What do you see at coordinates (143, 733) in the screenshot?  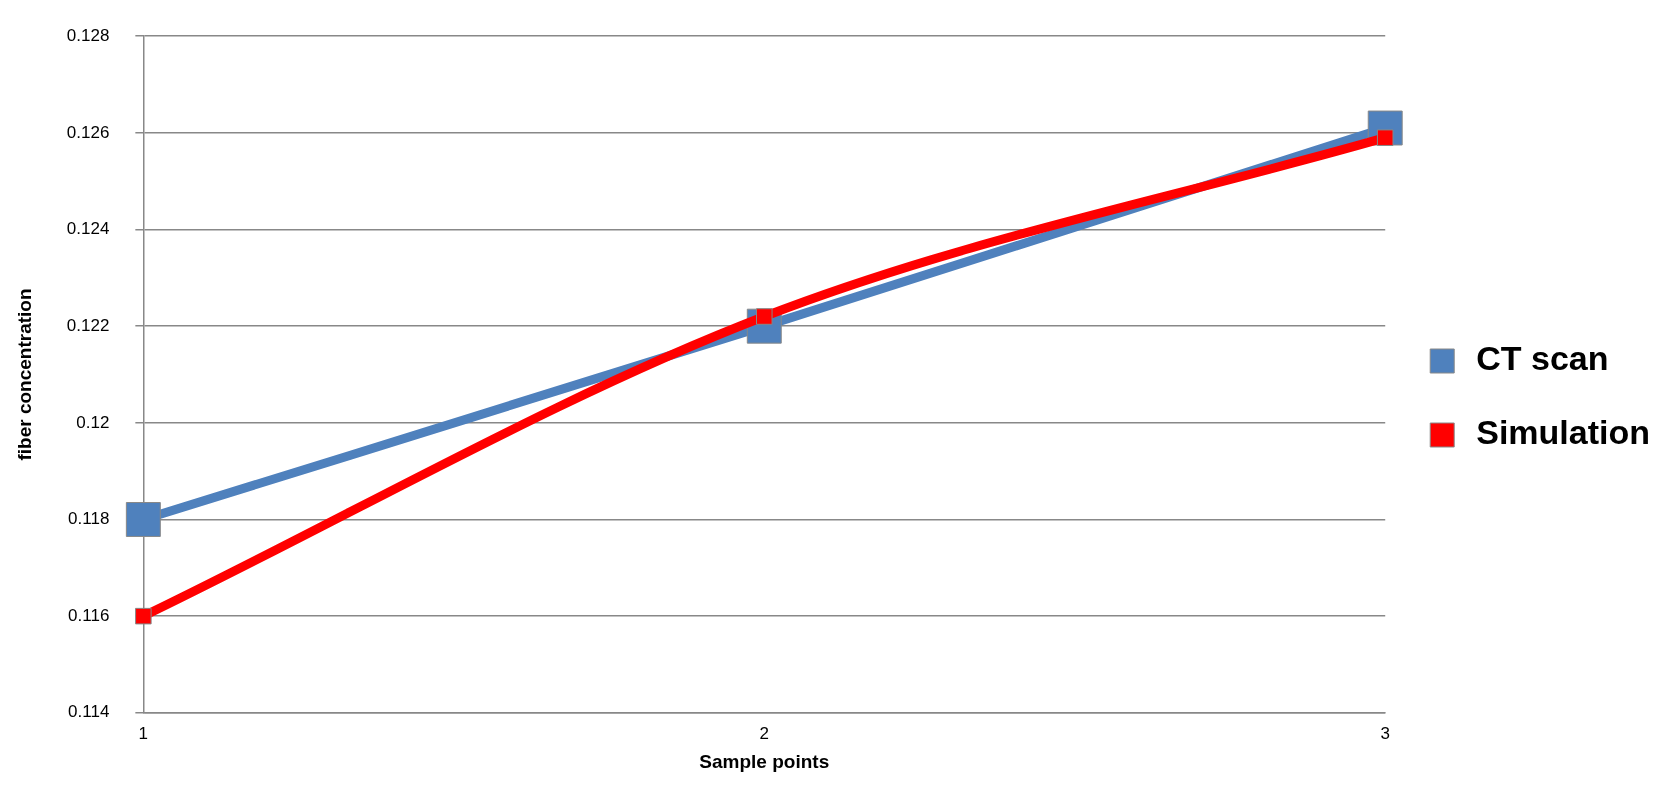 I see `x-tick-label: 1` at bounding box center [143, 733].